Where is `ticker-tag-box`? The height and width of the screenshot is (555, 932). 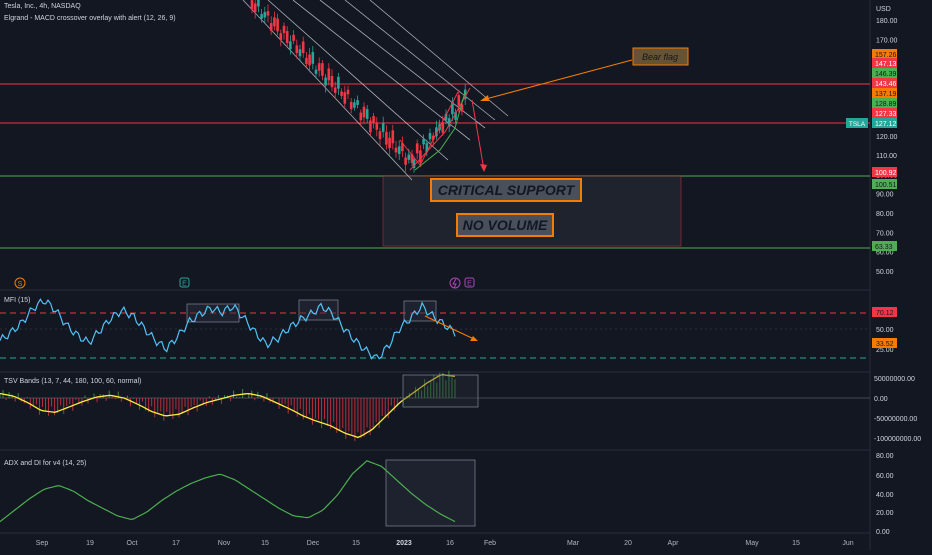
ticker-tag-box is located at coordinates (857, 123).